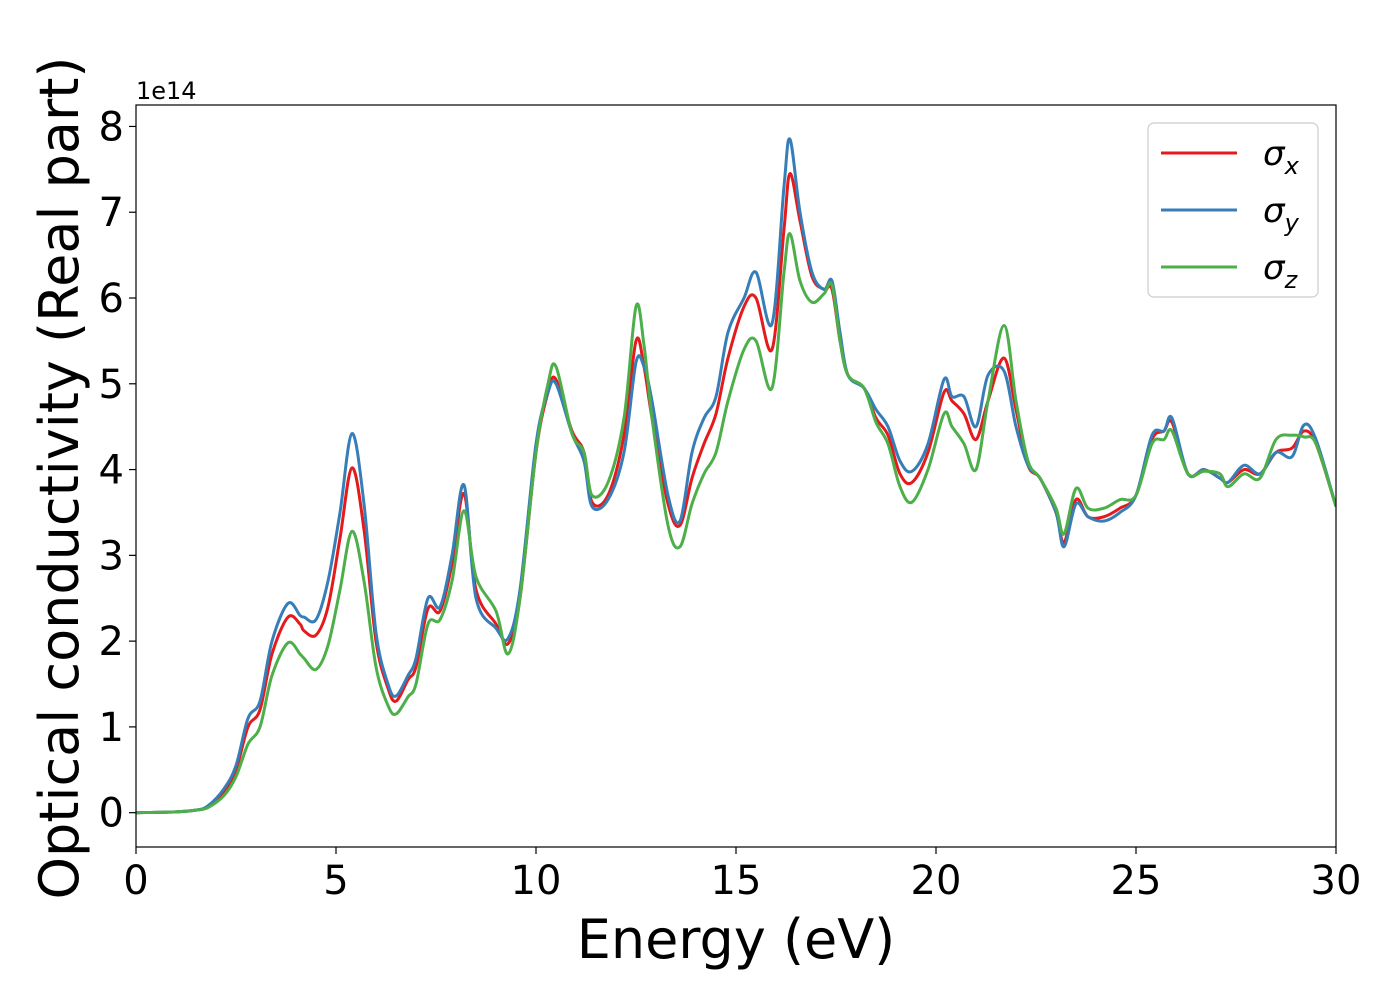 Image resolution: width=1400 pixels, height=1000 pixels. What do you see at coordinates (536, 881) in the screenshot?
I see `x-tick-label: 10` at bounding box center [536, 881].